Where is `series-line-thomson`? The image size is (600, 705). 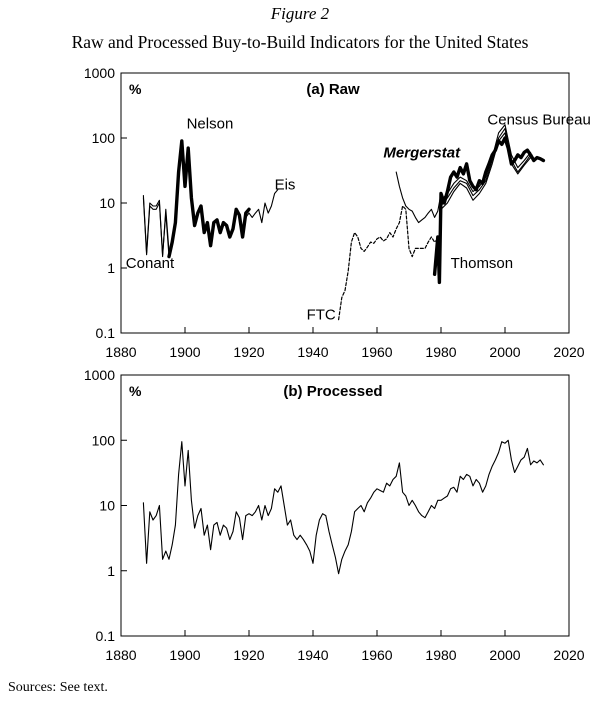
series-line-thomson is located at coordinates (489, 210).